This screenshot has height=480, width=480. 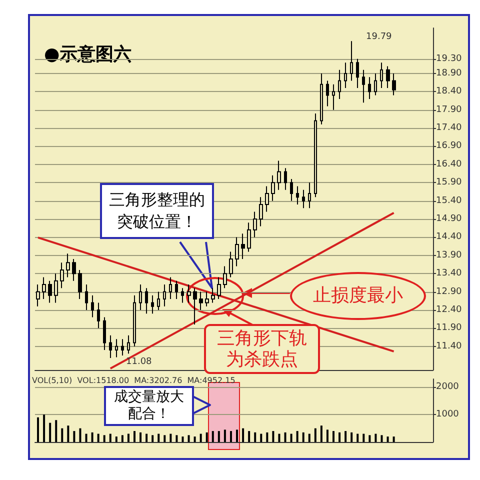 I want to click on annotation: 11.08, so click(x=139, y=362).